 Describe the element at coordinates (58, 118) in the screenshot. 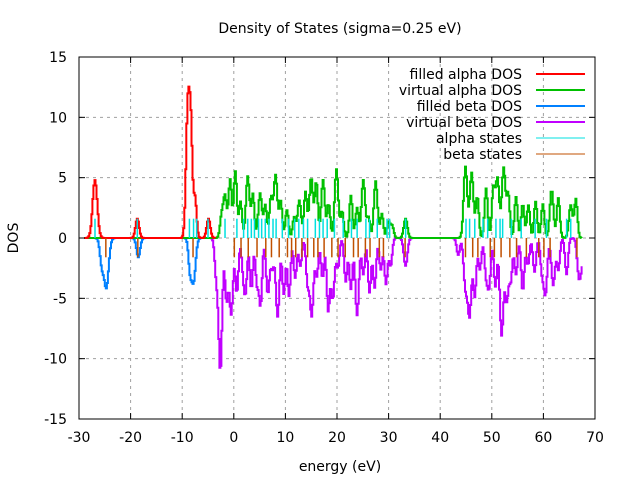

I see `y-tick-label: 10` at that location.